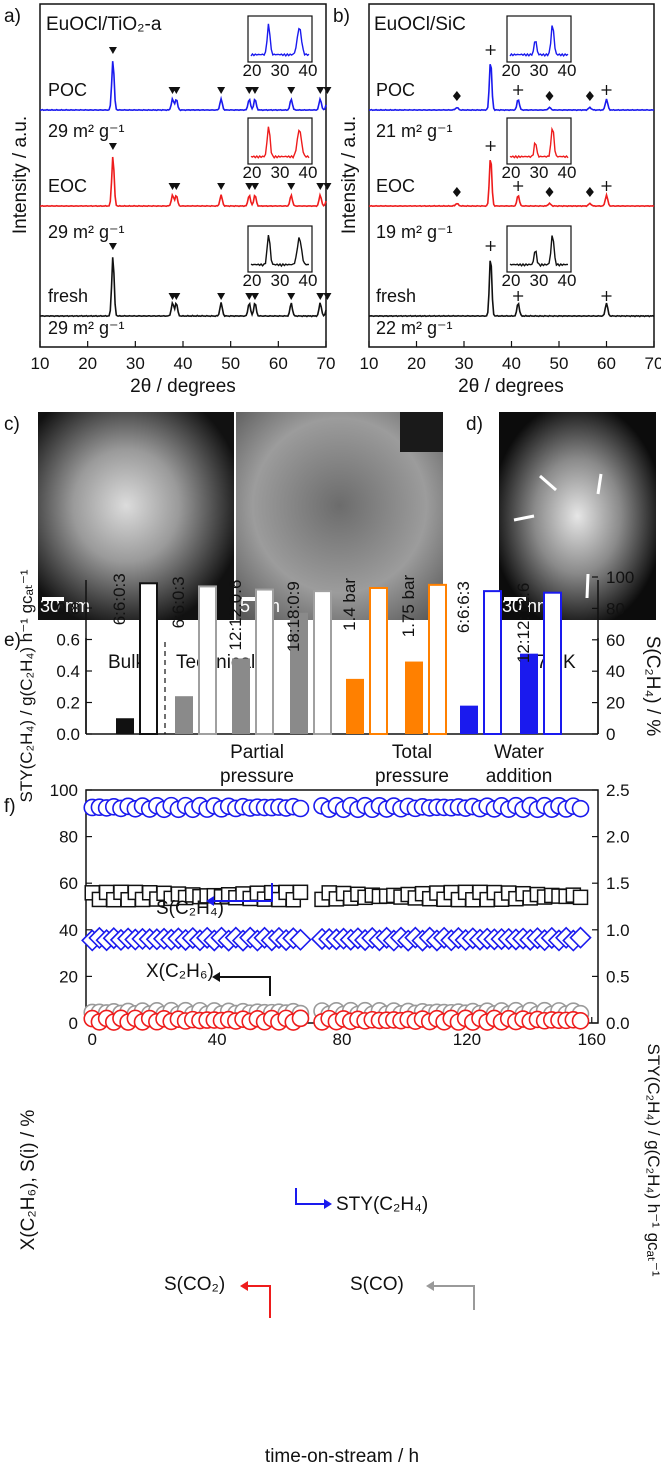 The width and height of the screenshot is (661, 1469). What do you see at coordinates (414, 328) in the screenshot?
I see `panel-b-area-fresh: 22 m² g⁻¹` at bounding box center [414, 328].